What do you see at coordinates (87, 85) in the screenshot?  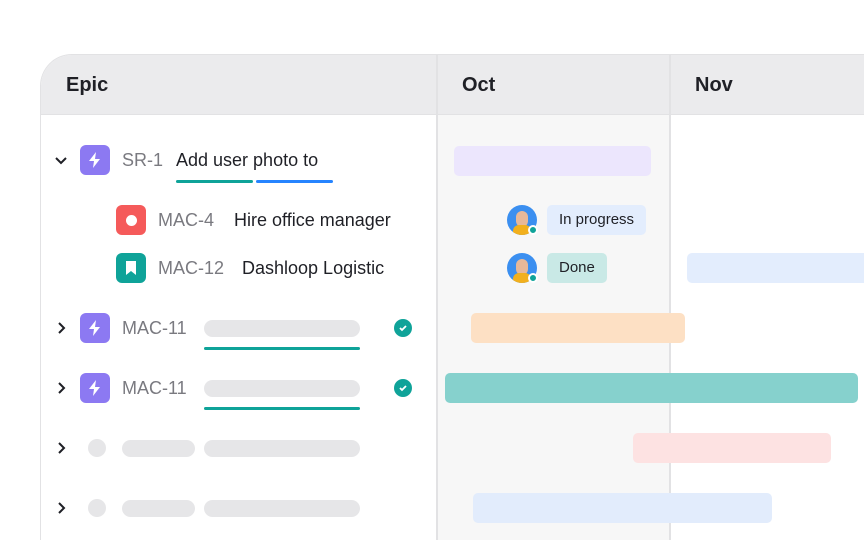 I see `epic-column-header: Epic` at bounding box center [87, 85].